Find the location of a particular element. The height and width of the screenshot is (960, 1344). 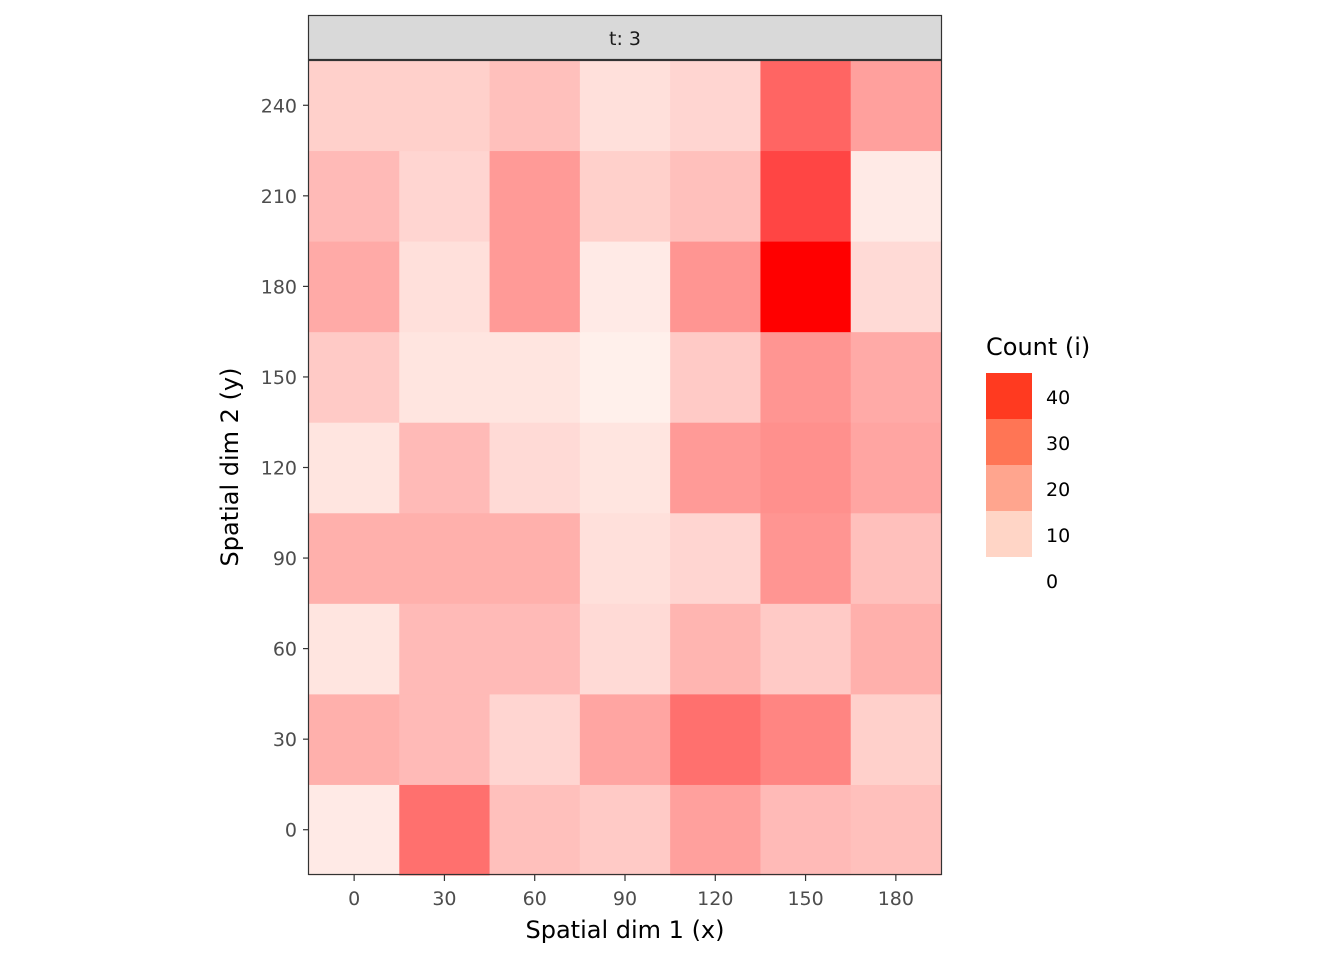

legend-label: 30 is located at coordinates (1058, 444).